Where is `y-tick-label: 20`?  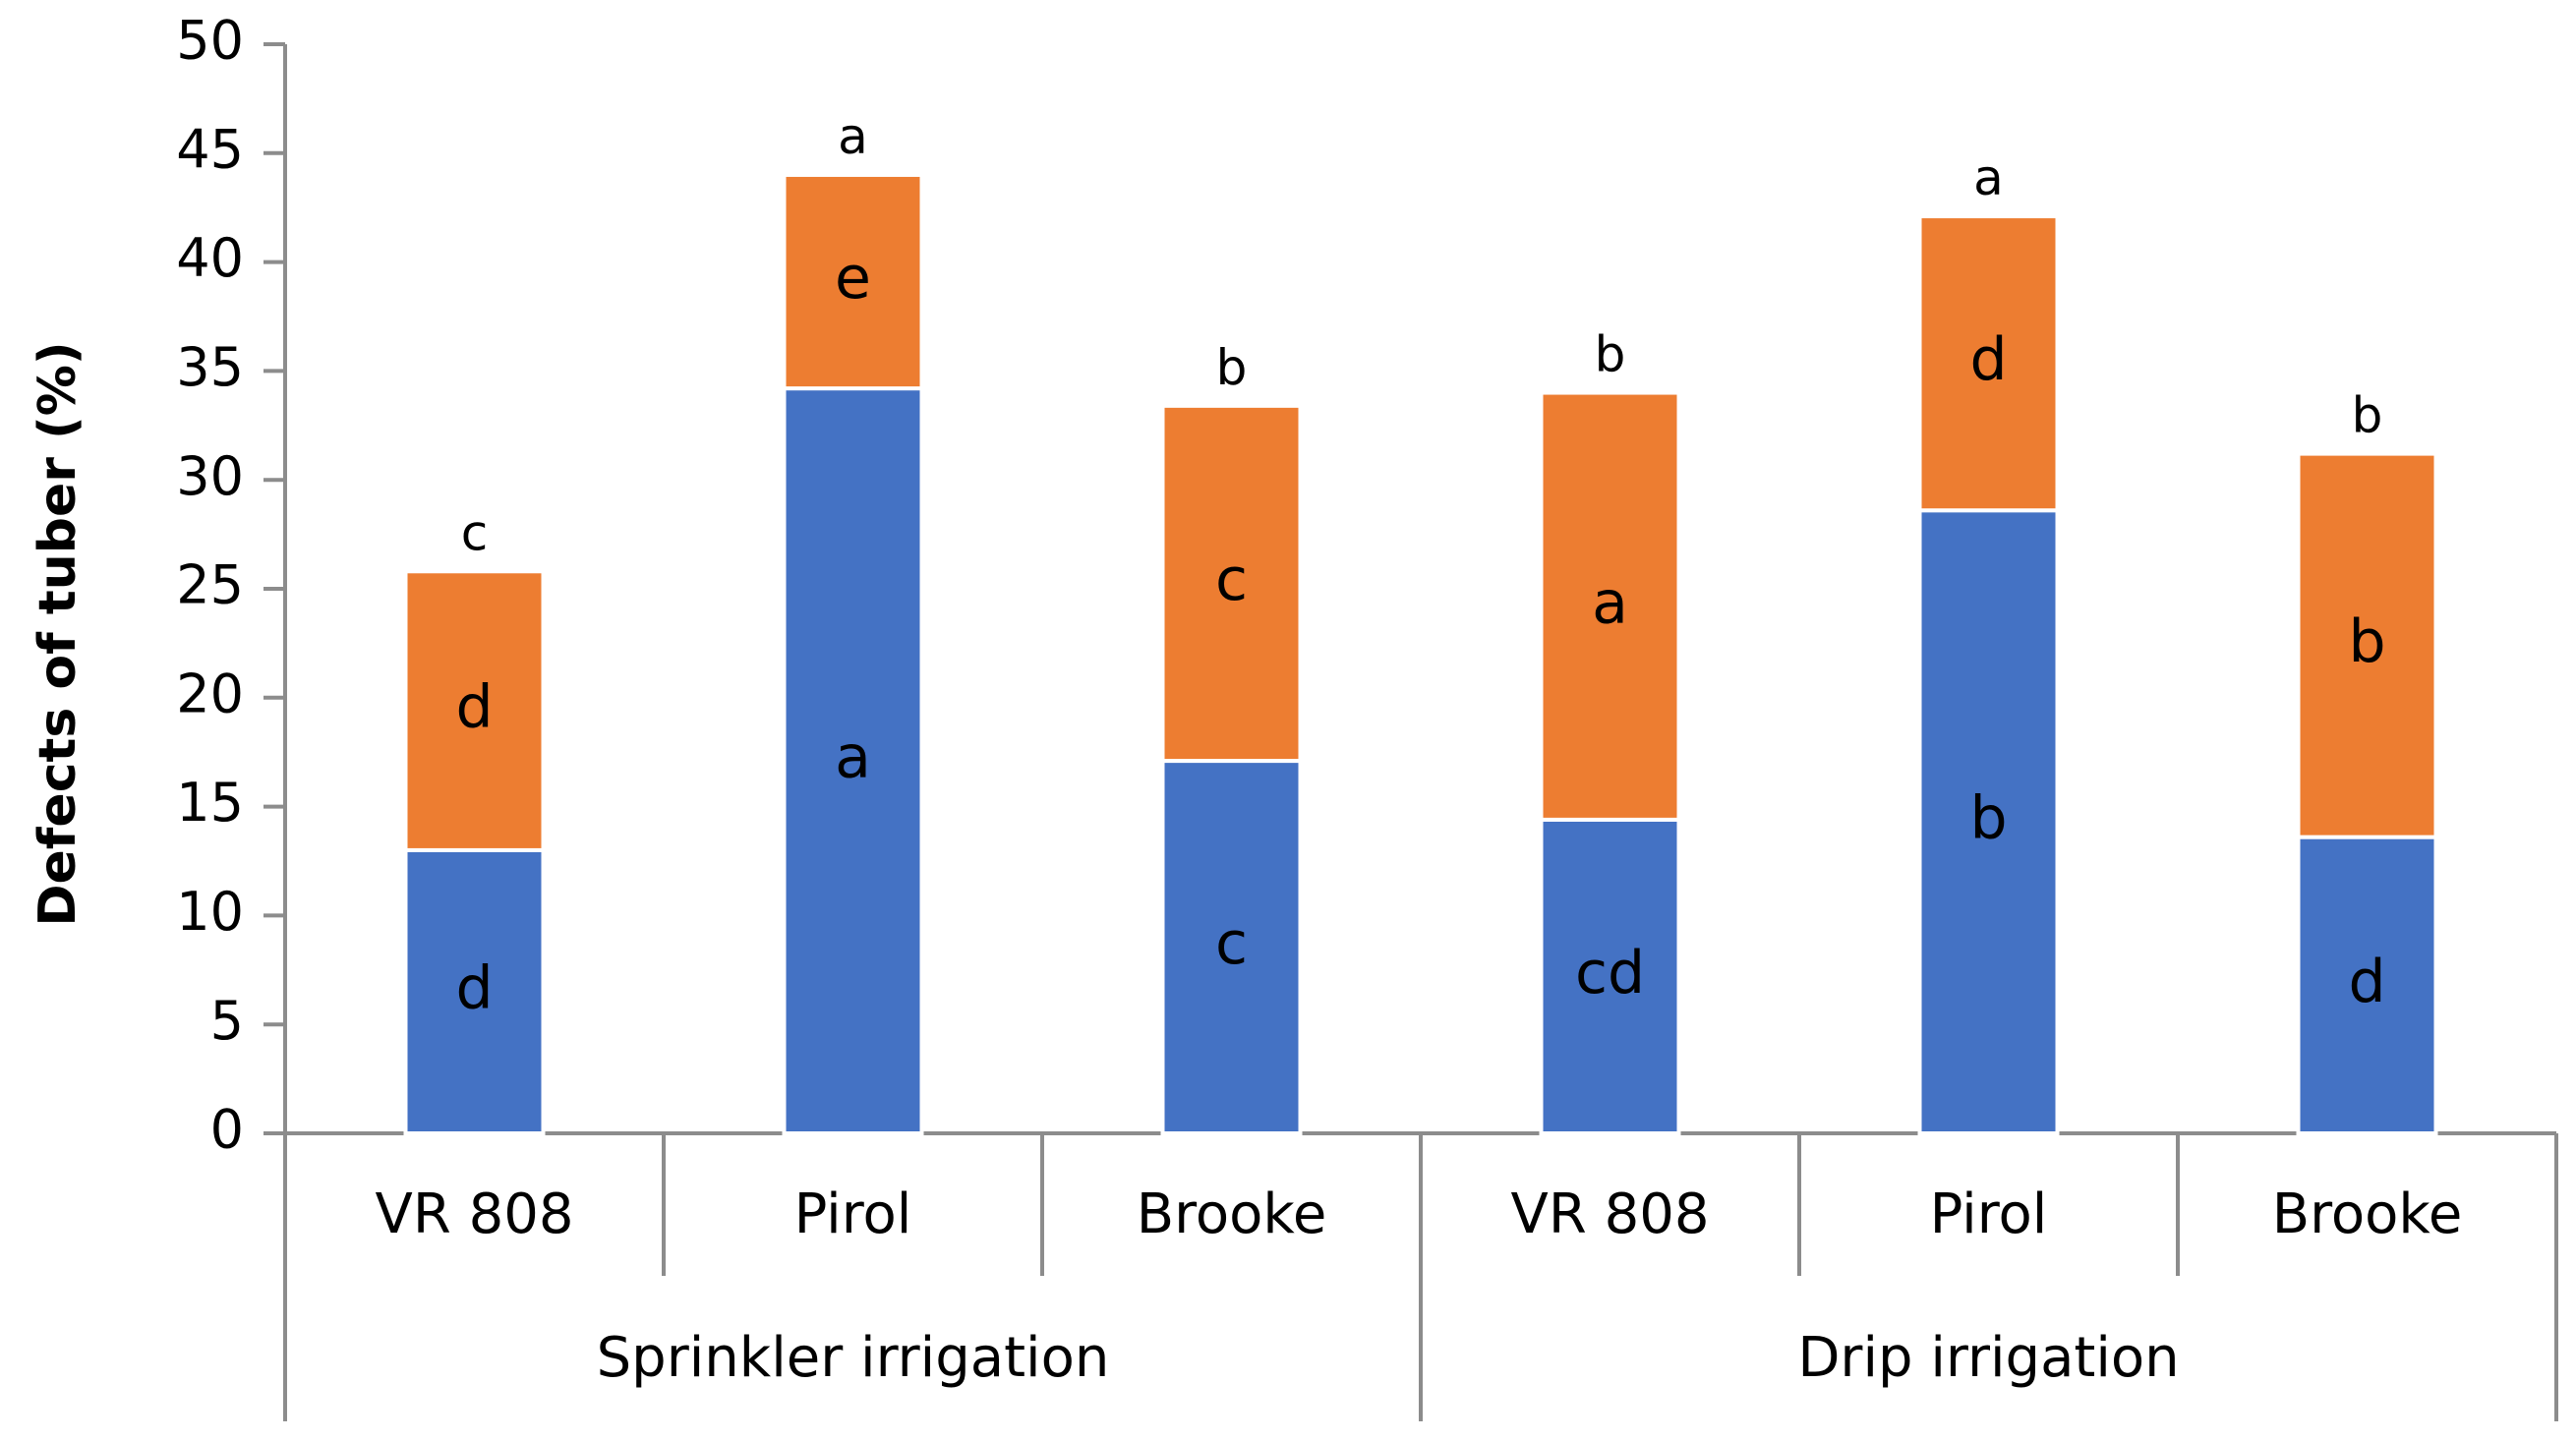
y-tick-label: 20 is located at coordinates (210, 693).